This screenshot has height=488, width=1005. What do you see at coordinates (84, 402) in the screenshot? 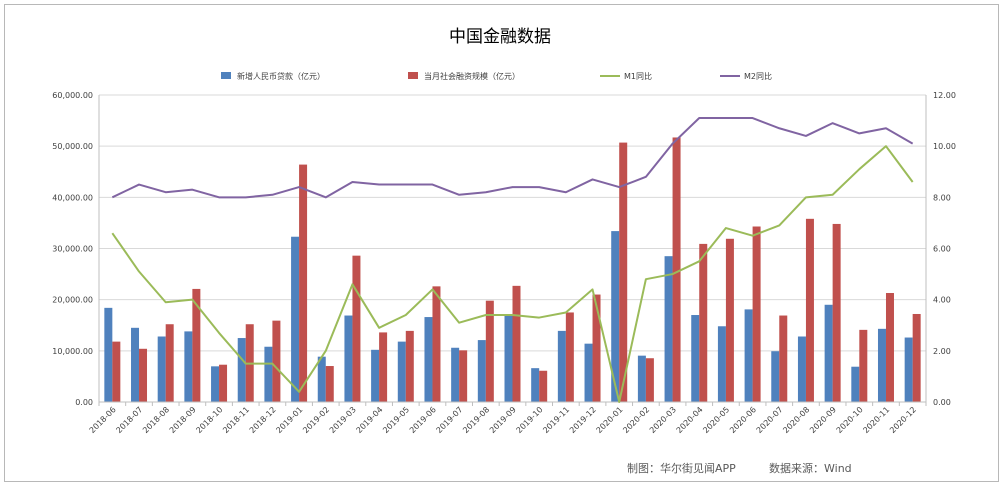
I see `y-left-tick-label: 0.00` at bounding box center [84, 402].